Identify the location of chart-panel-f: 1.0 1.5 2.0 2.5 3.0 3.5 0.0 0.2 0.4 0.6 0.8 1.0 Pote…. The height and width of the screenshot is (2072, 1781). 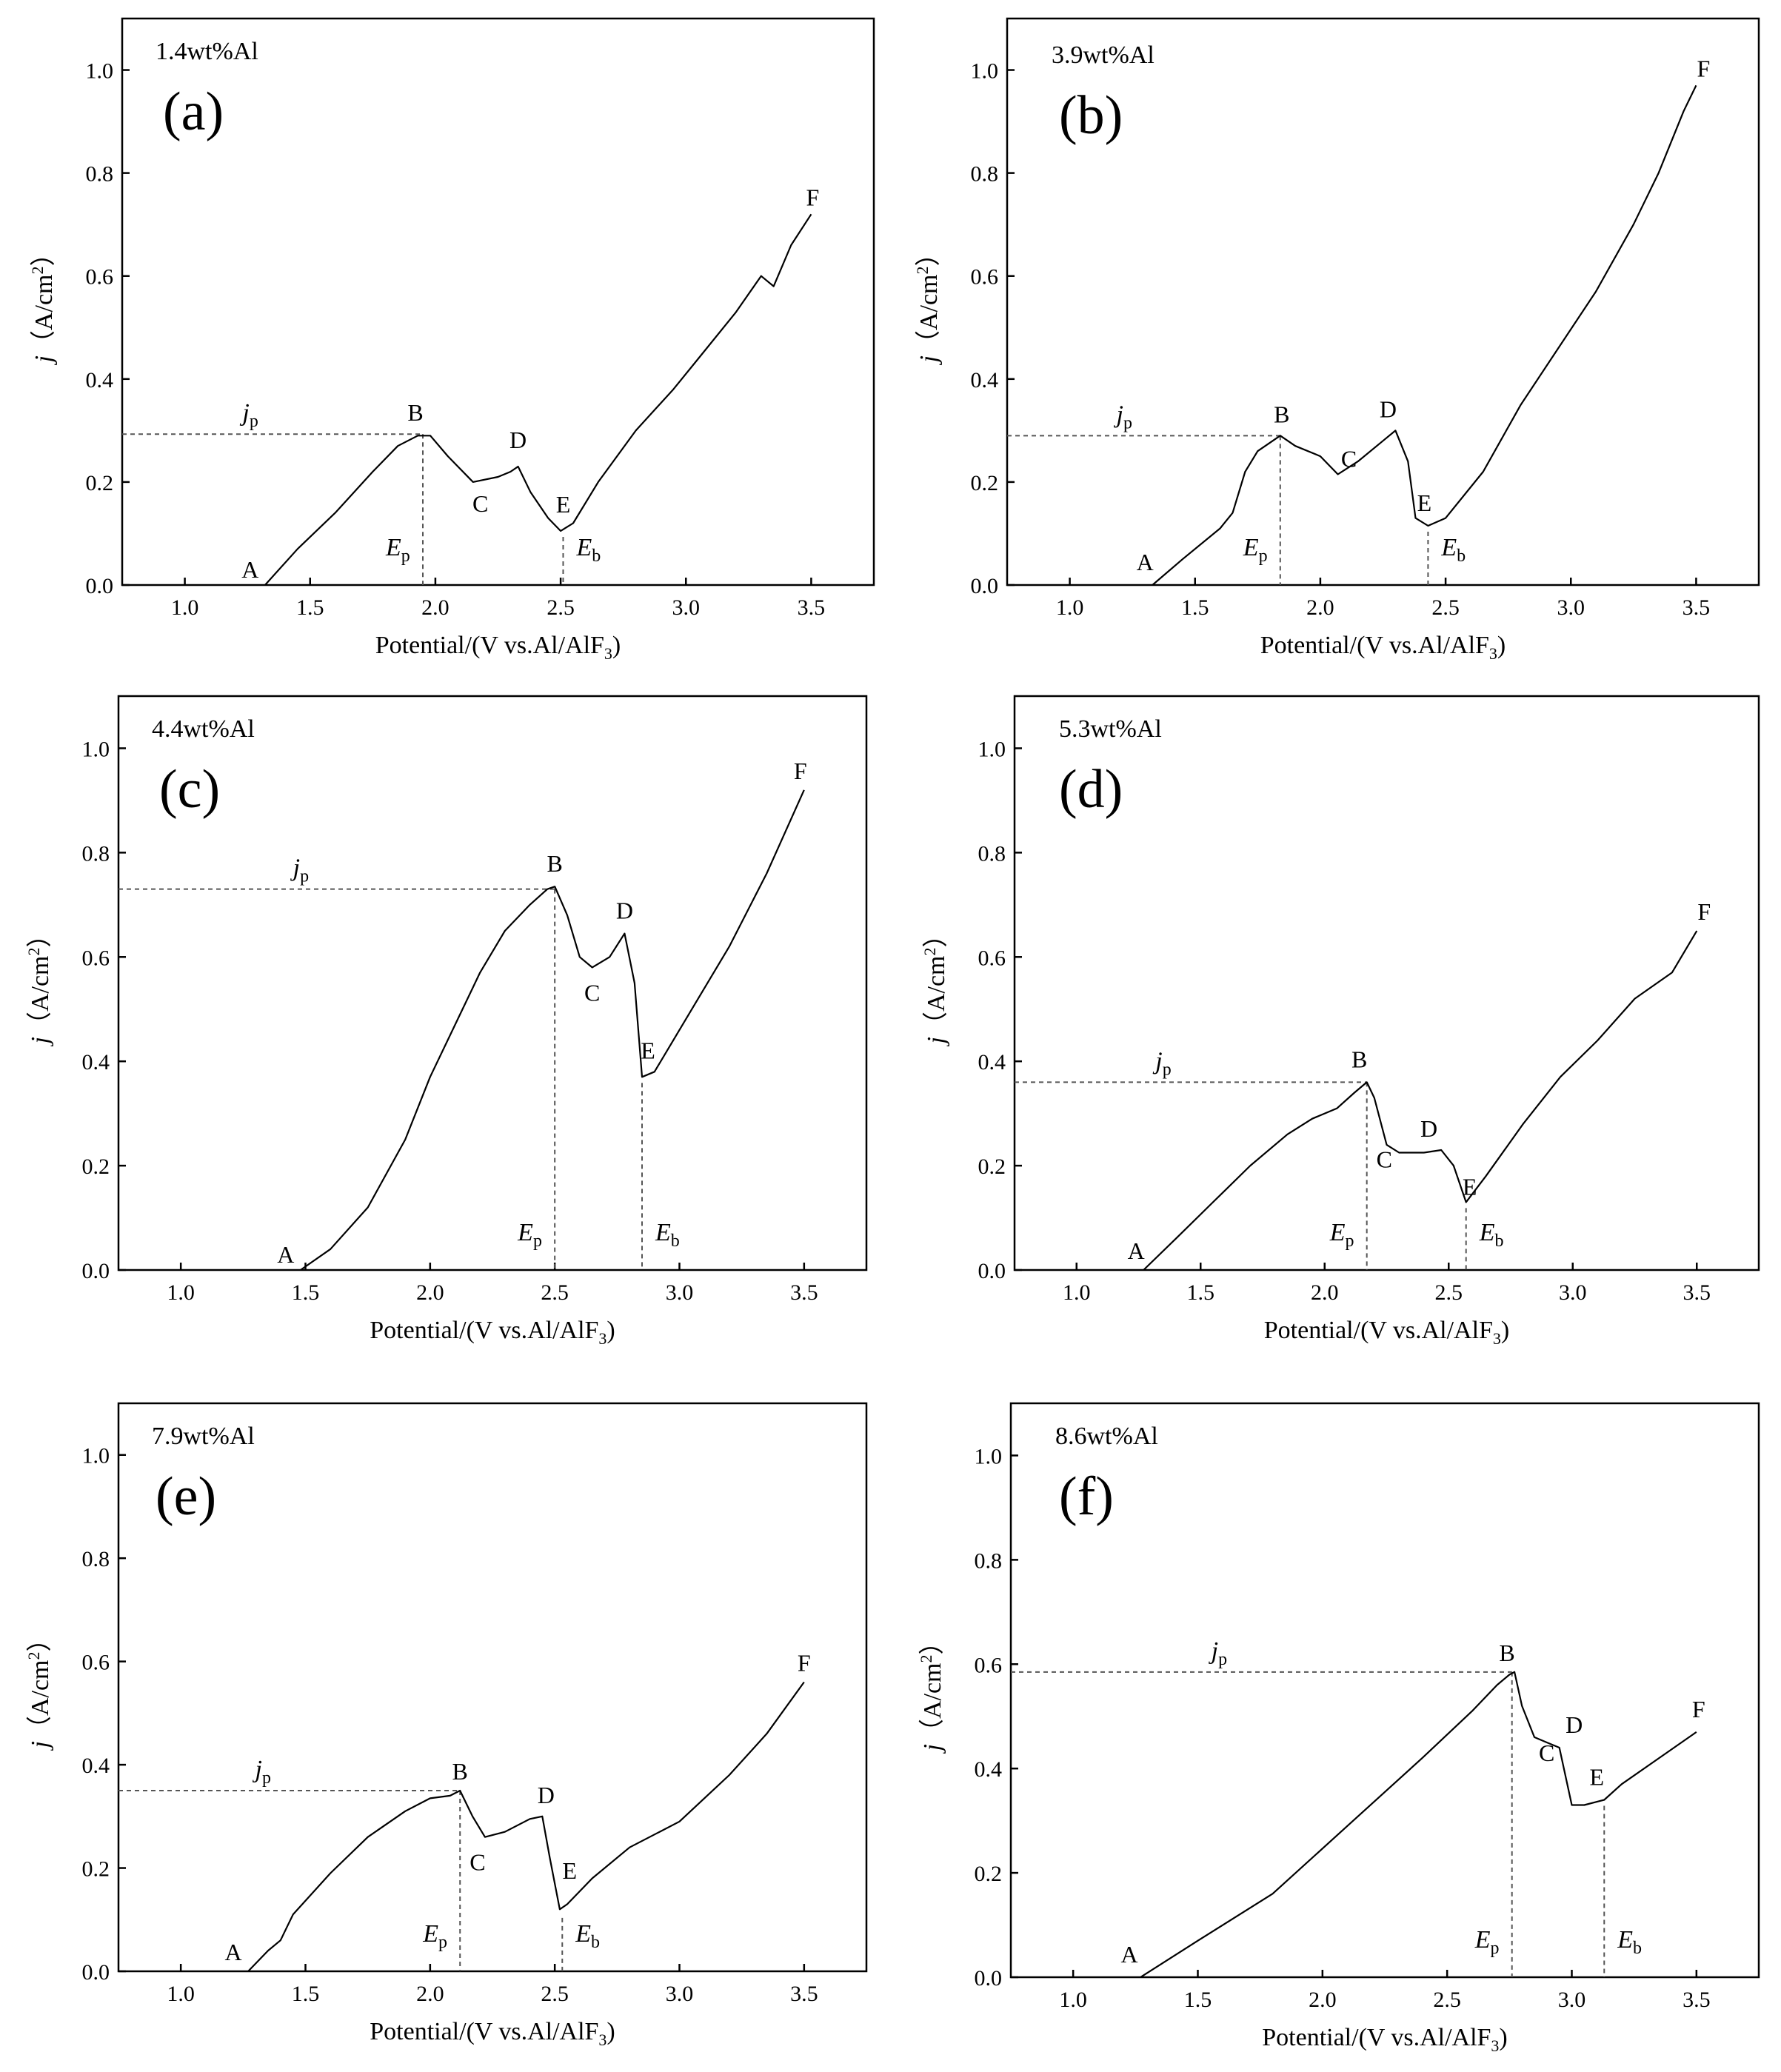
(1338, 1728).